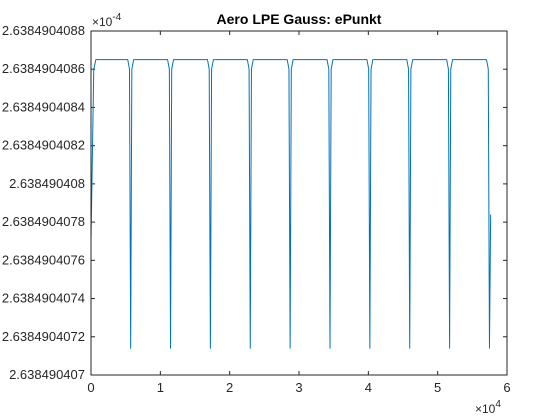 The height and width of the screenshot is (420, 560). I want to click on y-tick-label: 2.6384904076, so click(43, 259).